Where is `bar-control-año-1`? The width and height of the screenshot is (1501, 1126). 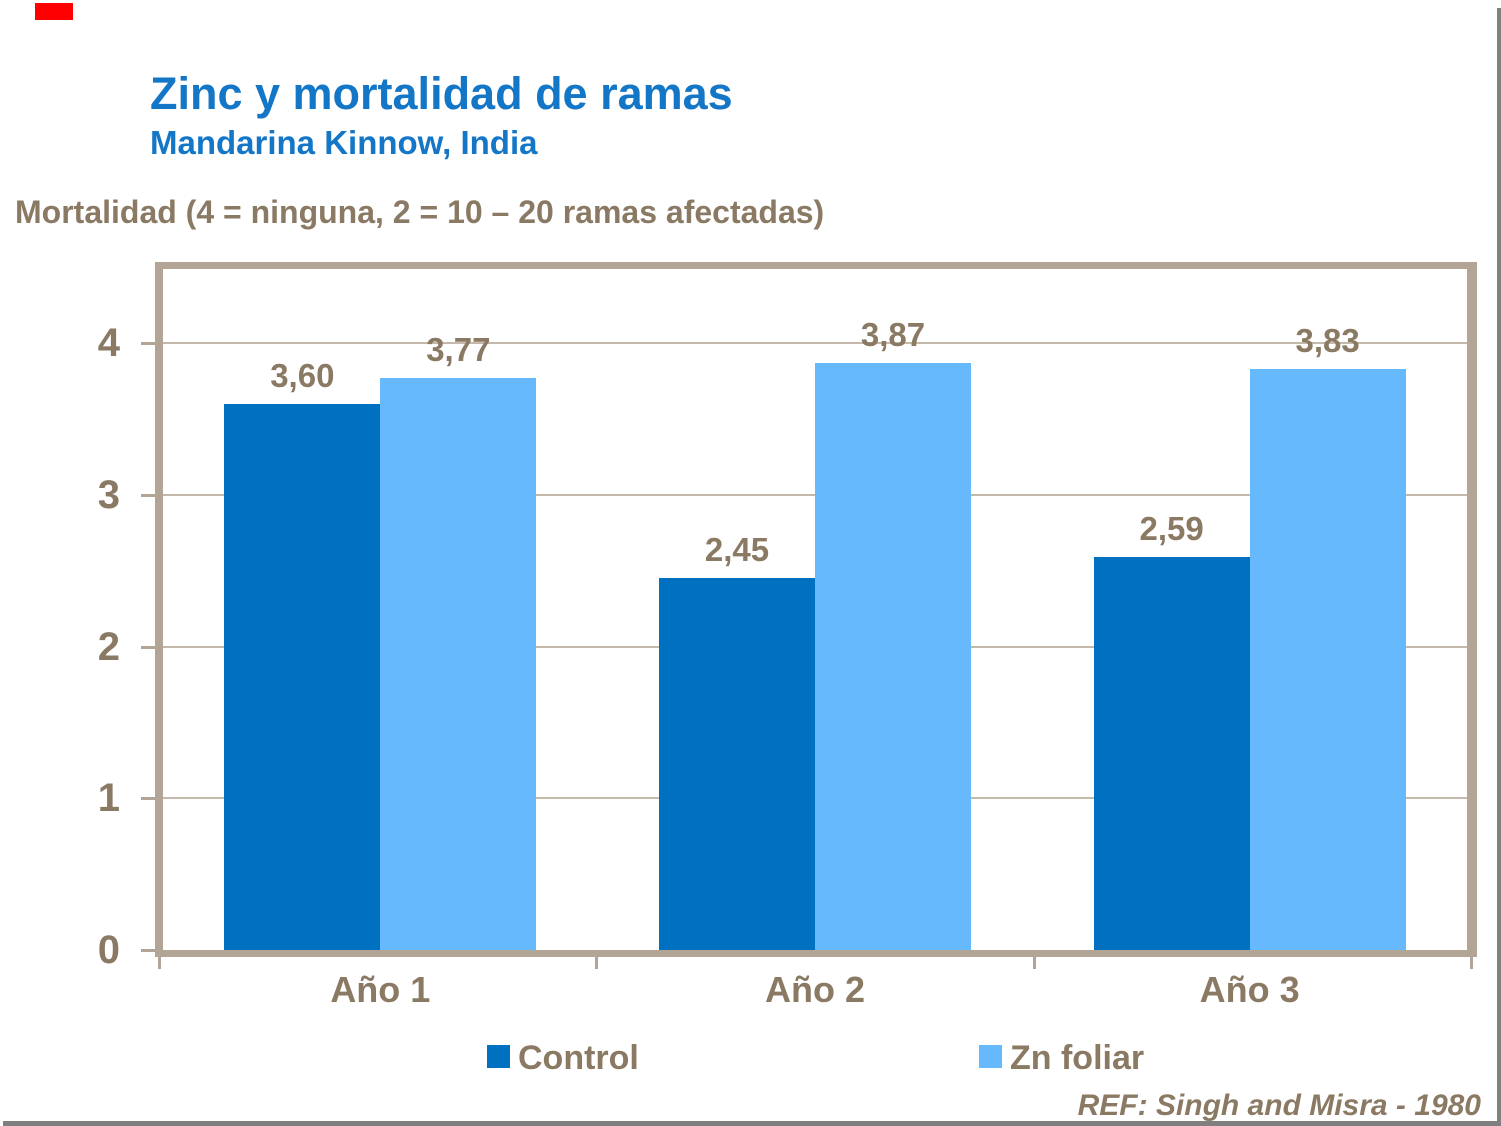
bar-control-año-1 is located at coordinates (302, 677).